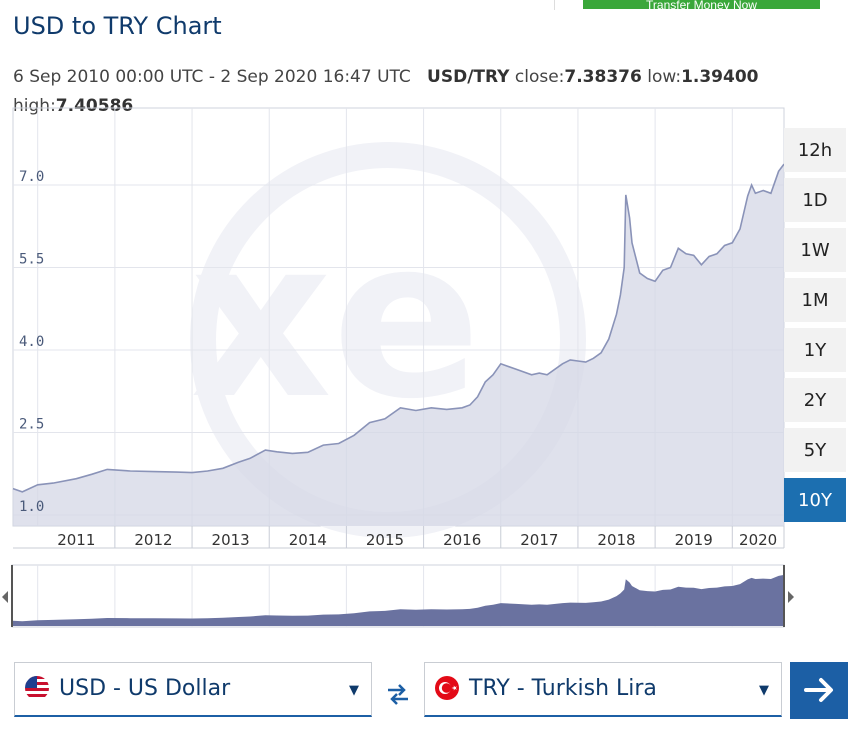 This screenshot has width=867, height=732. Describe the element at coordinates (37, 688) in the screenshot. I see `us-flag-icon` at that location.